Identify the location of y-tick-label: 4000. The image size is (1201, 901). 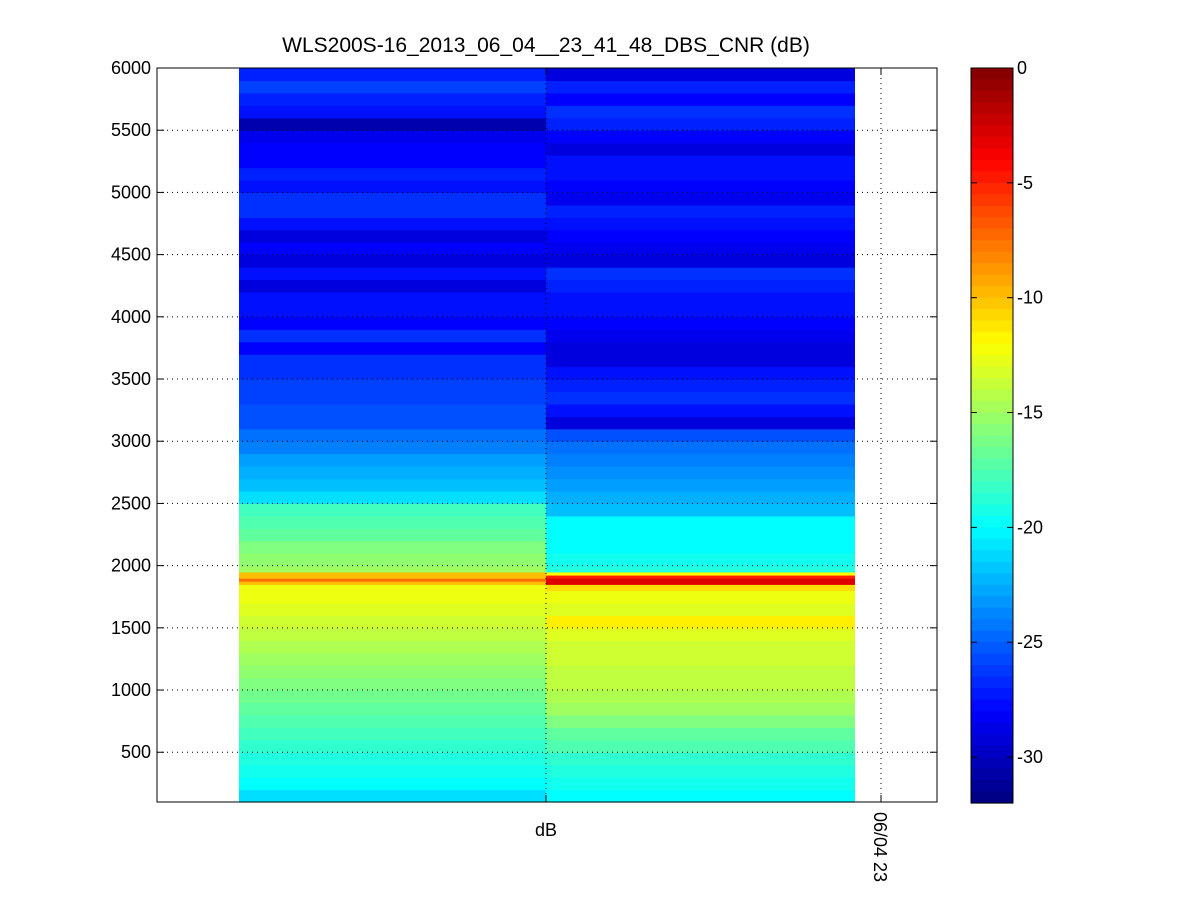
(131, 317).